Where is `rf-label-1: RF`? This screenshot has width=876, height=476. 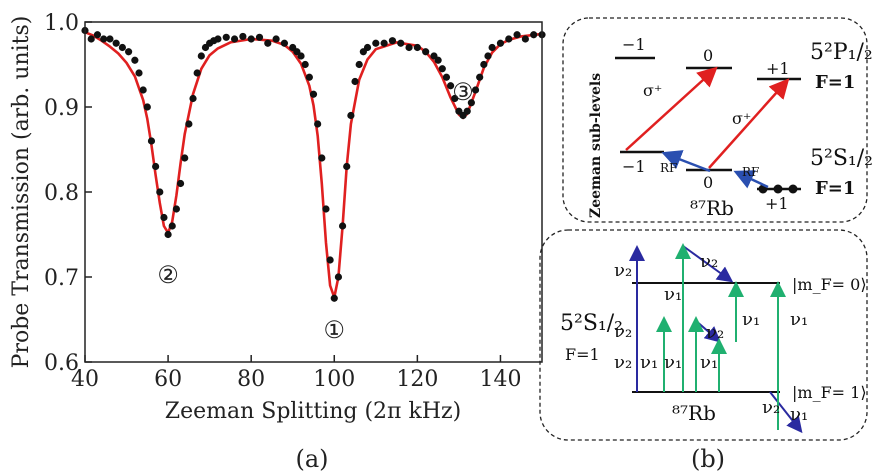
rf-label-1: RF is located at coordinates (668, 168).